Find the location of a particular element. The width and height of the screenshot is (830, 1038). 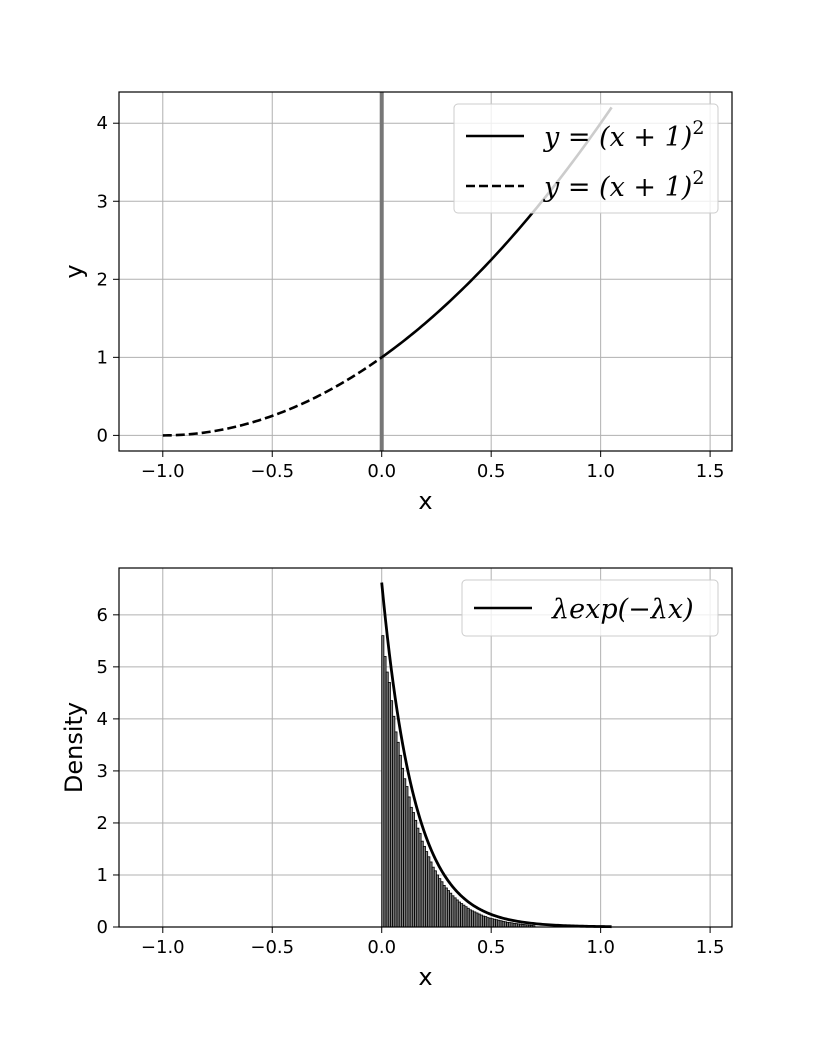

top-y-tick-label: 0 is located at coordinates (102, 435).